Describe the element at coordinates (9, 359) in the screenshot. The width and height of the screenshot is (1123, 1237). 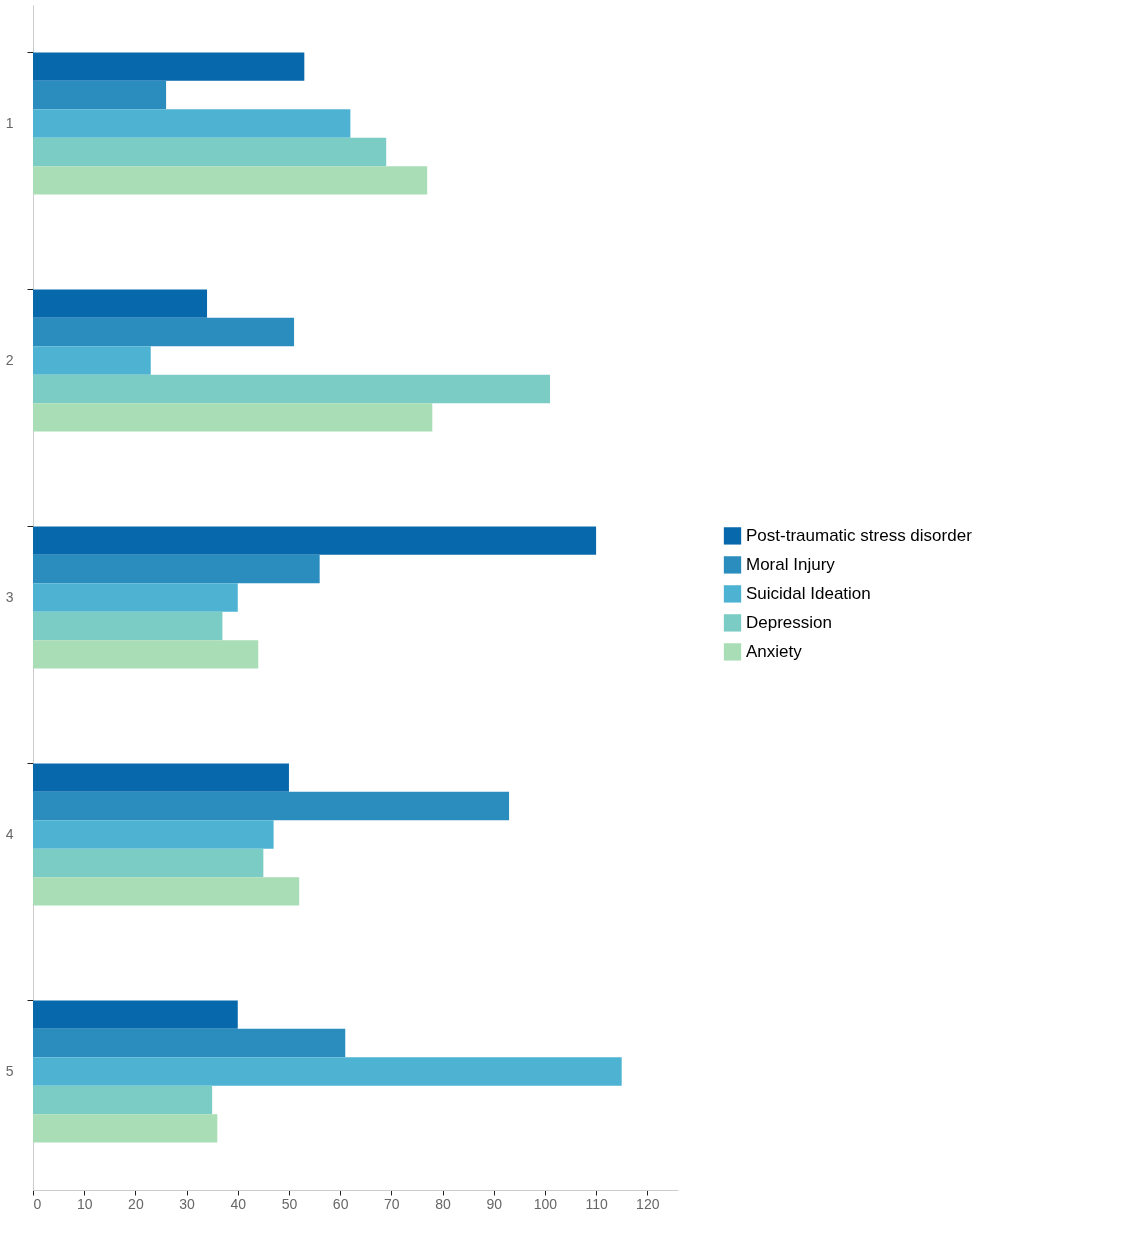
I see `y-tick-label: 2` at that location.